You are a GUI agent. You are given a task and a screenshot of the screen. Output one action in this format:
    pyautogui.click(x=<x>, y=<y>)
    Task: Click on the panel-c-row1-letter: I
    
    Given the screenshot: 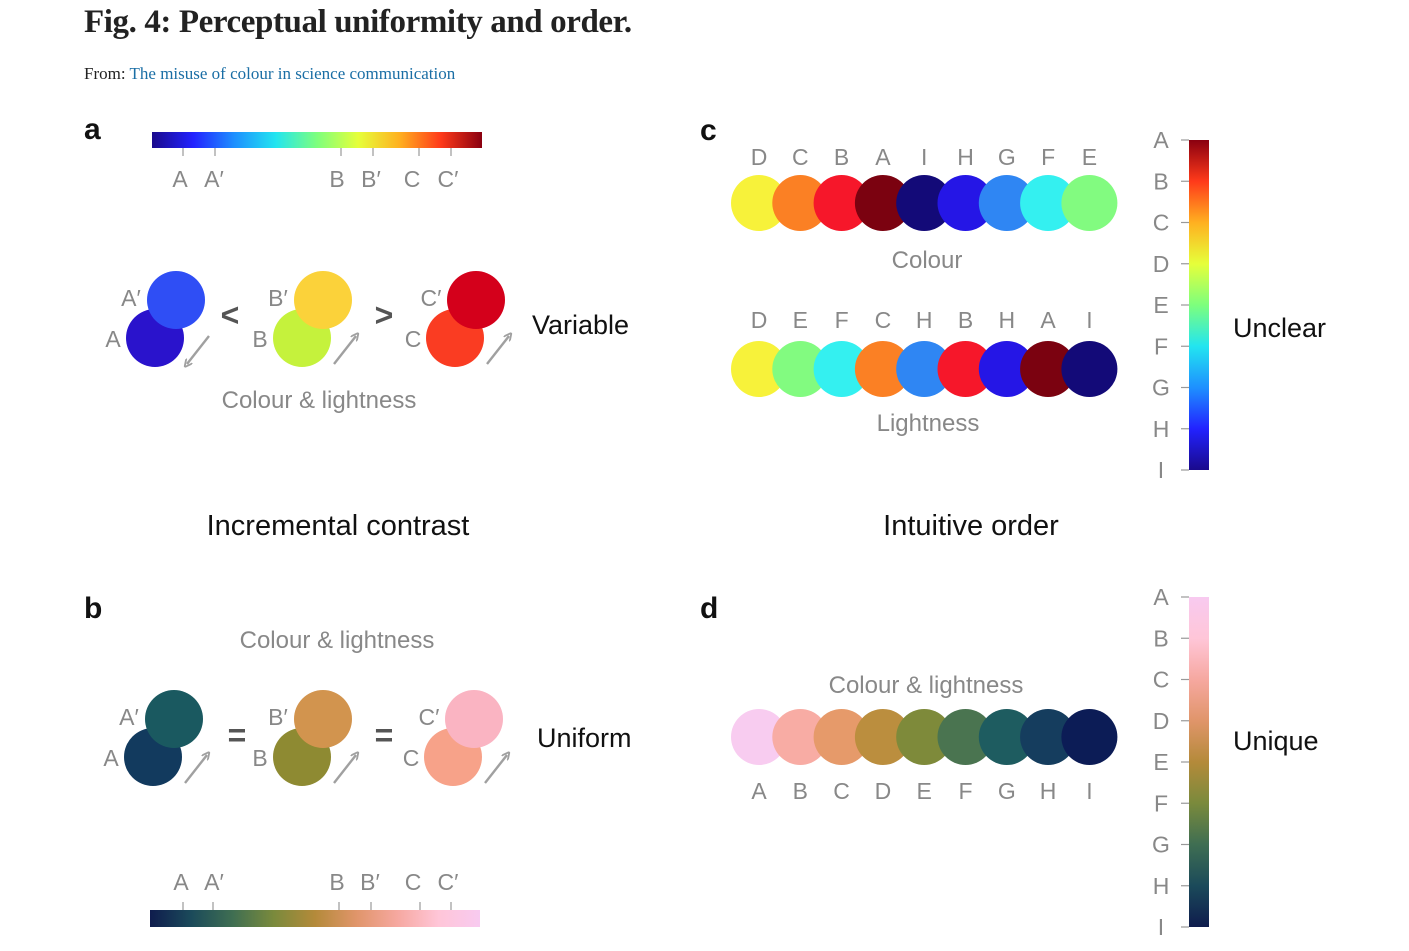 What is the action you would take?
    pyautogui.click(x=924, y=157)
    